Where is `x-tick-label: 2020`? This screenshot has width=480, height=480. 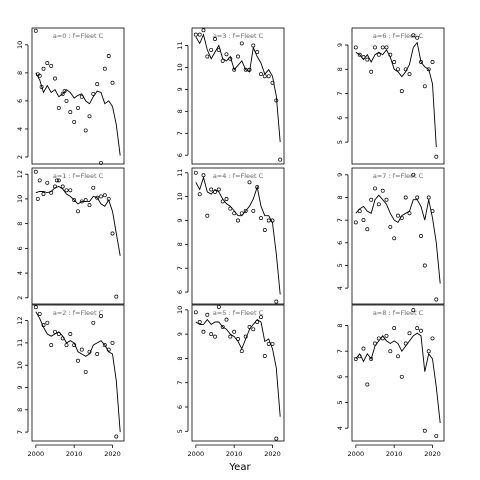 x-tick-label: 2020 is located at coordinates (112, 454).